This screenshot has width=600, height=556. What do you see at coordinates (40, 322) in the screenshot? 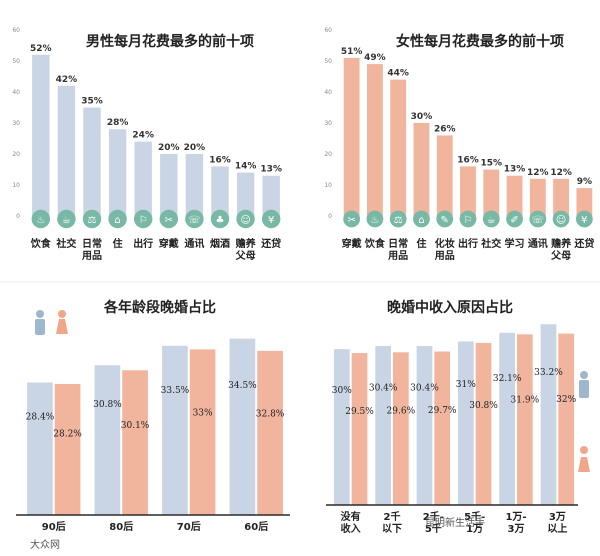
I see `male-person-icon` at bounding box center [40, 322].